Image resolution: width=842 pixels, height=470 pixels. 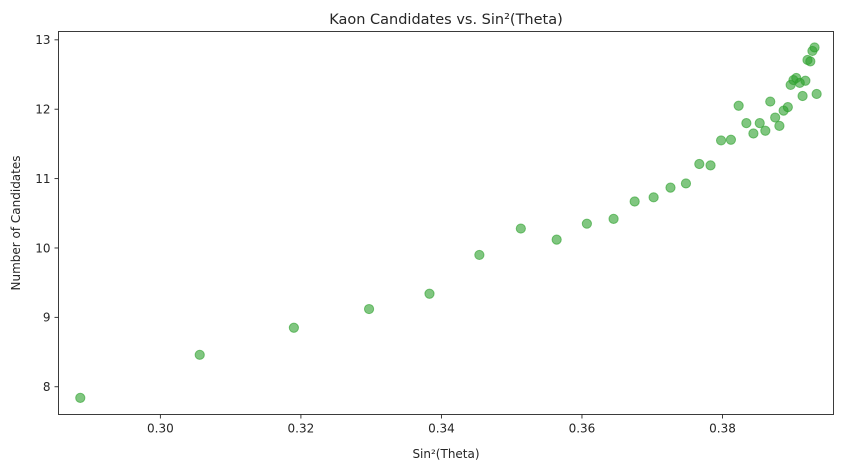 I want to click on y-tick-label-4: 12, so click(x=42, y=110).